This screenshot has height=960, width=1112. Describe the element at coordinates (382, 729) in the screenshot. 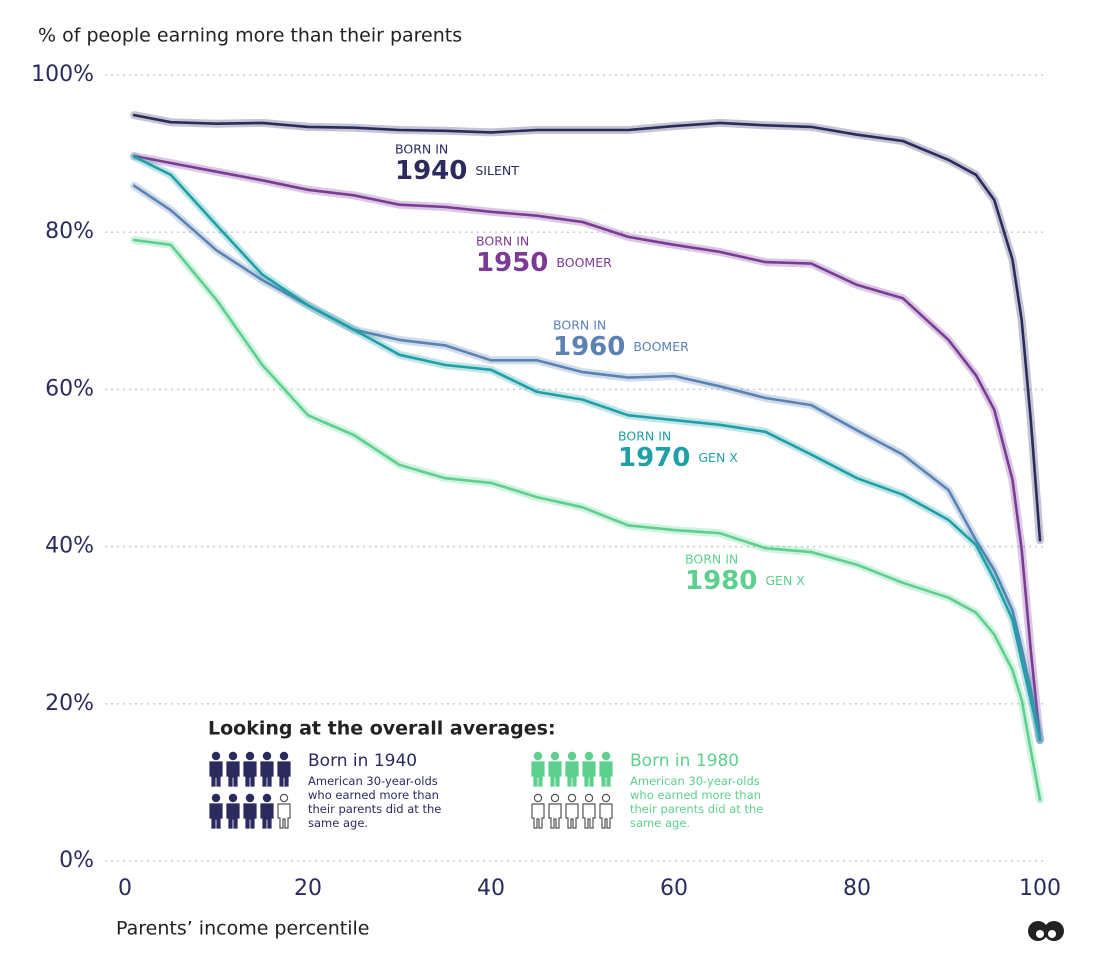

I see `inset-title: Looking at the overall averages:` at that location.